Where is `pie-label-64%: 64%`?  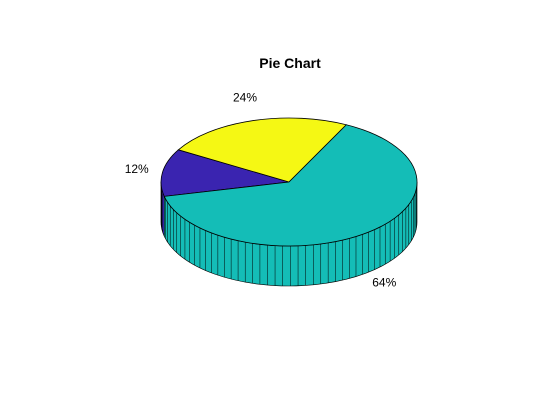
pie-label-64%: 64% is located at coordinates (384, 283).